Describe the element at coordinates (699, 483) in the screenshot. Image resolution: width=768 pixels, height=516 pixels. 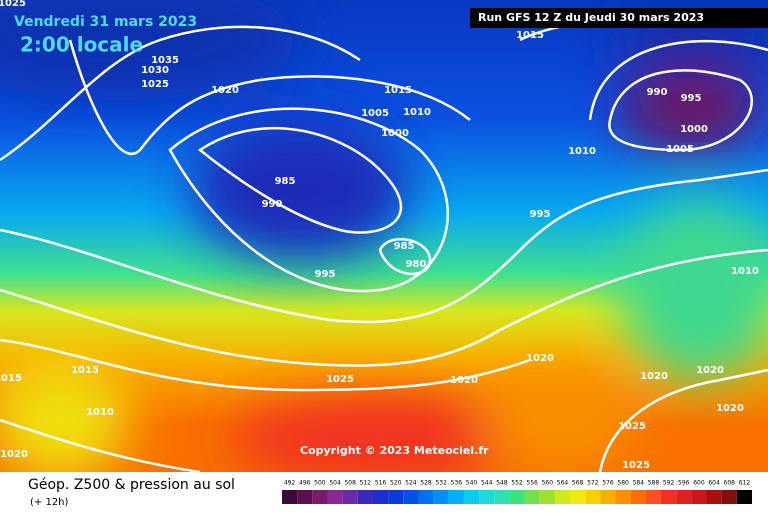
I see `legend-label: 600` at that location.